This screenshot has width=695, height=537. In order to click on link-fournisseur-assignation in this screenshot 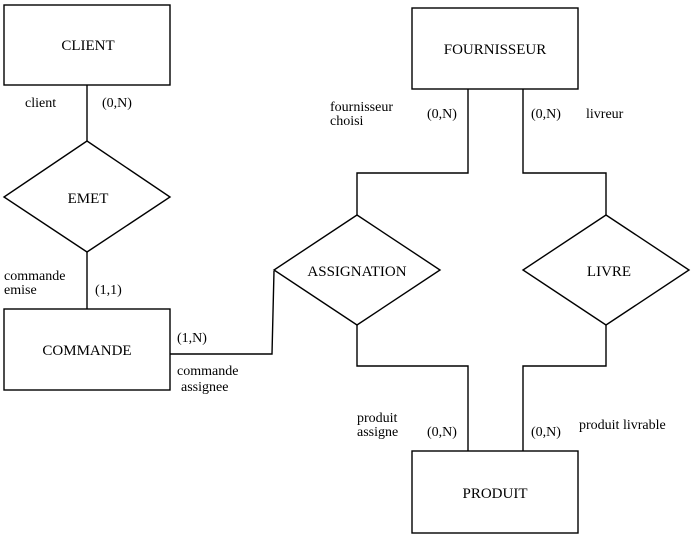, I will do `click(412, 152)`.